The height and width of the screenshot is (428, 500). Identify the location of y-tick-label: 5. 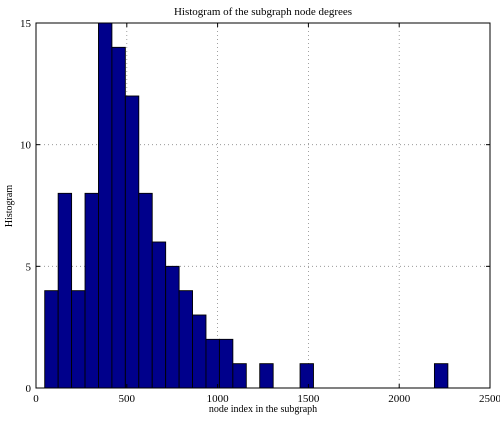
(29, 267).